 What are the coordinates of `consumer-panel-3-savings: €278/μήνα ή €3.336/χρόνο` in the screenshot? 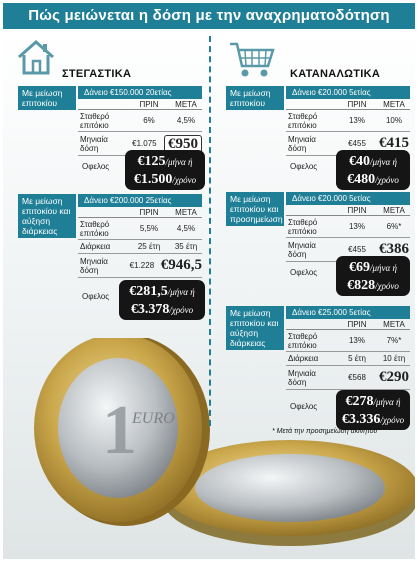 It's located at (373, 410).